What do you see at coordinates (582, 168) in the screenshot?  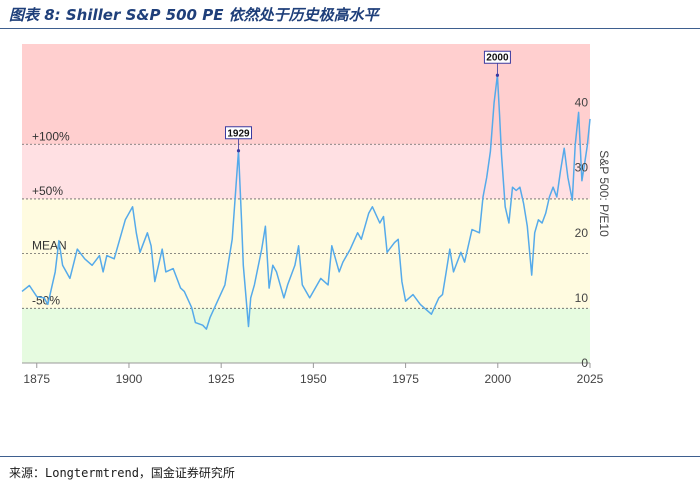 I see `y-tick-label-3: 30` at bounding box center [582, 168].